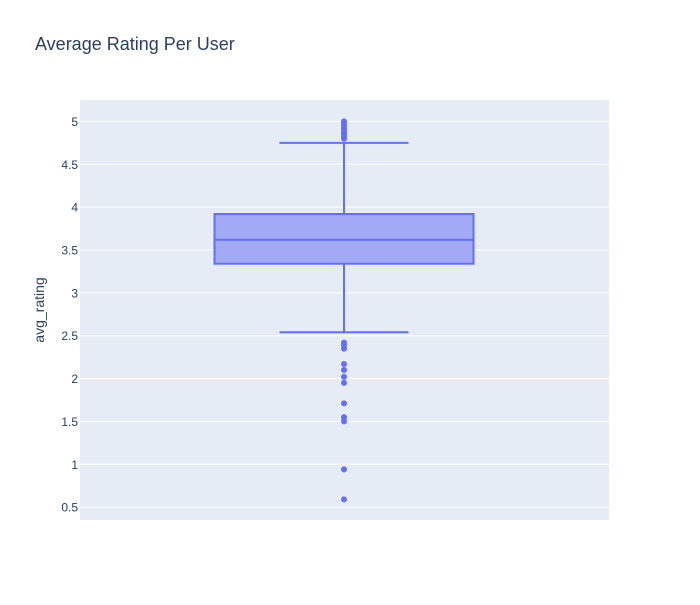  Describe the element at coordinates (69, 315) in the screenshot. I see `y-axis-ticks: 0.5 1 1.5 2 2.5 3 3.5 4 4.5 5` at that location.